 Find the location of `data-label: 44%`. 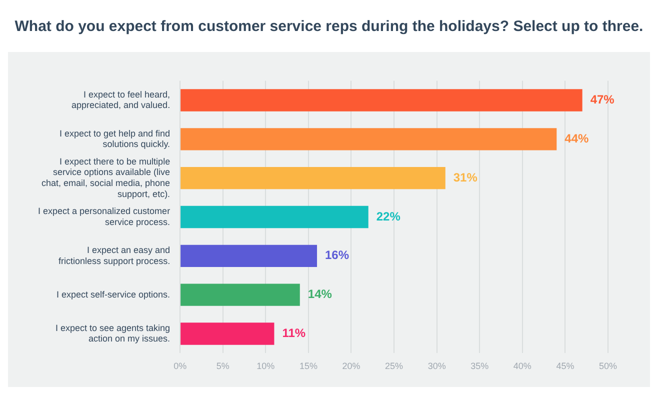

data-label: 44% is located at coordinates (576, 138).